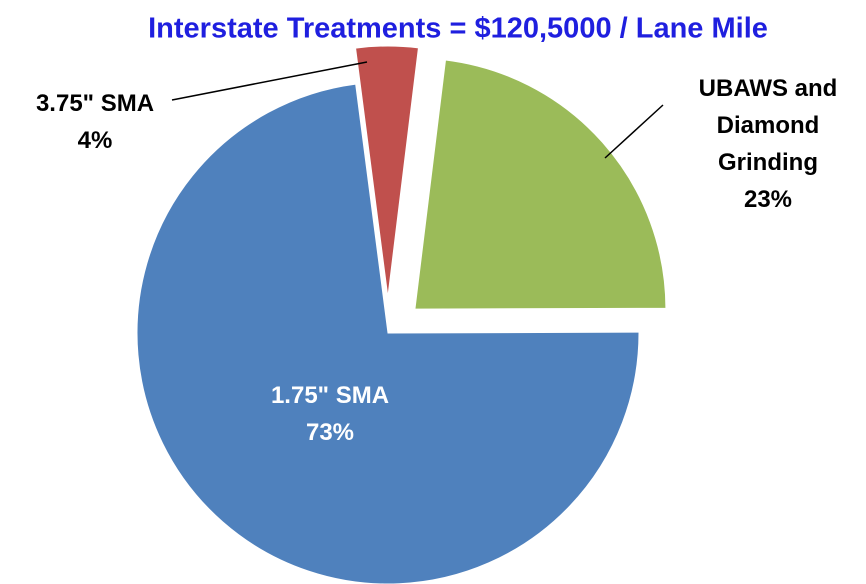 Image resolution: width=866 pixels, height=584 pixels. What do you see at coordinates (768, 125) in the screenshot?
I see `category-label: UBAWS and Diamond Grinding` at bounding box center [768, 125].